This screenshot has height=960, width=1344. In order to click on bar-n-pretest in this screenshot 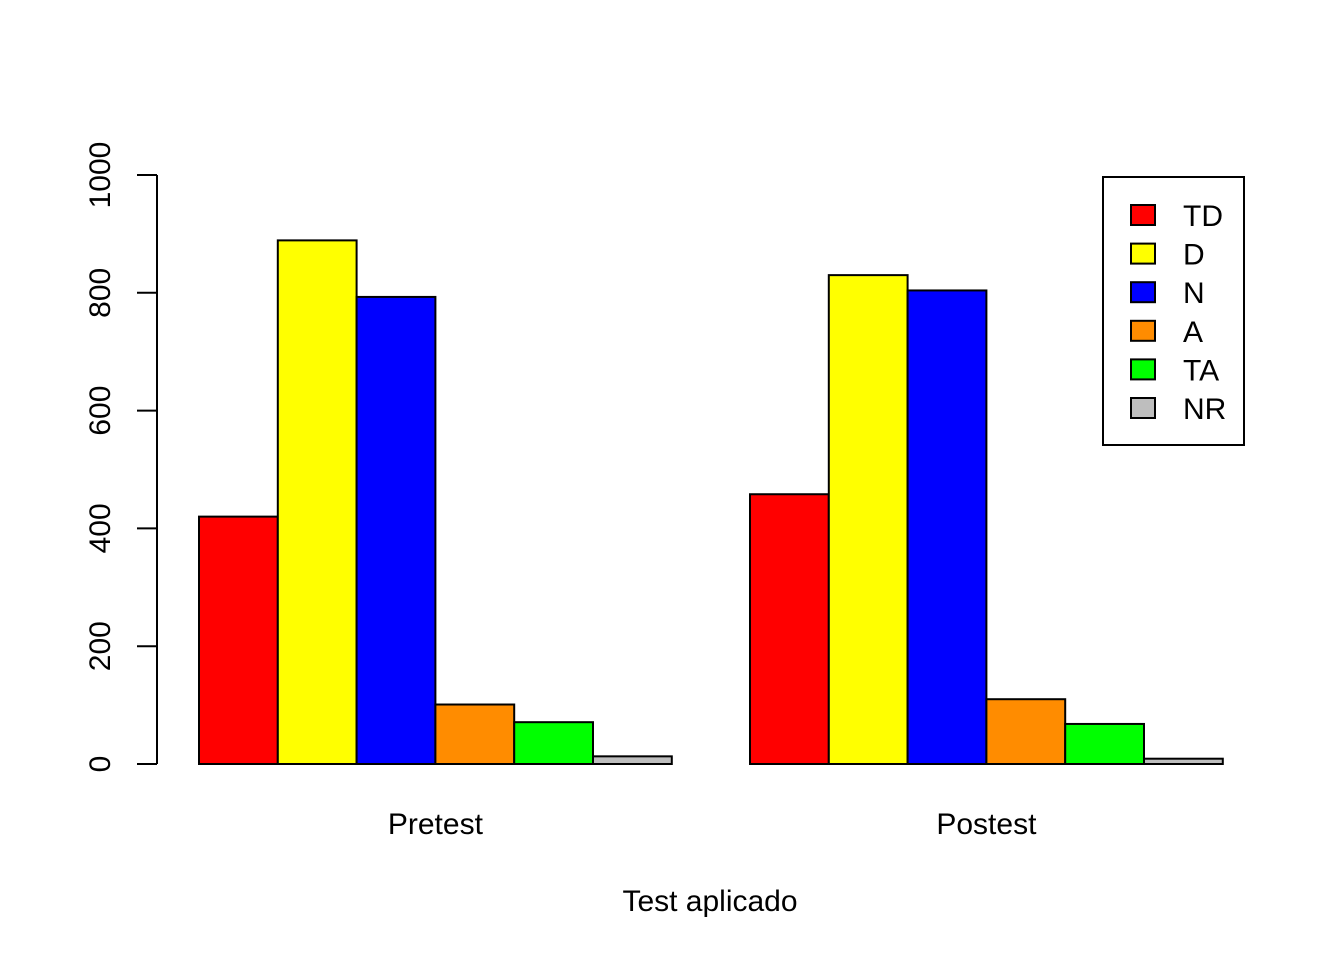, I will do `click(396, 530)`.